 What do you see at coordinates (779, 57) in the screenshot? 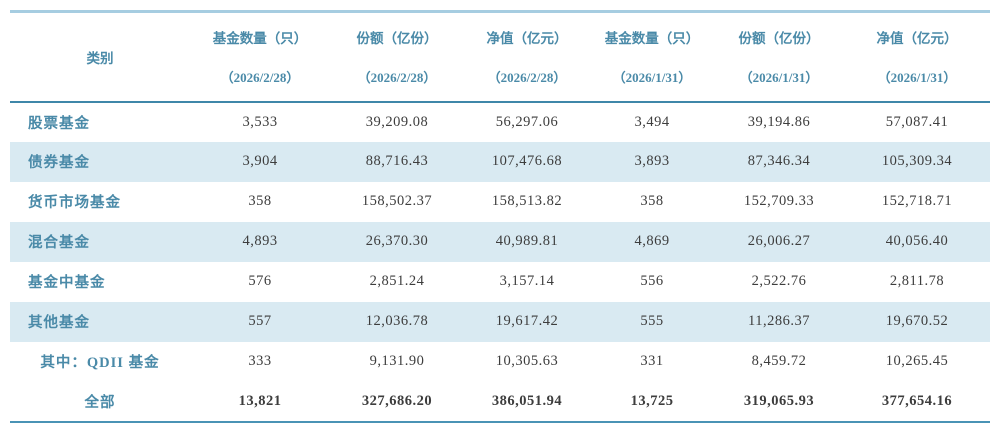
I see `column-header-shares-jan: 份额（亿份） （2026/1/31）` at bounding box center [779, 57].